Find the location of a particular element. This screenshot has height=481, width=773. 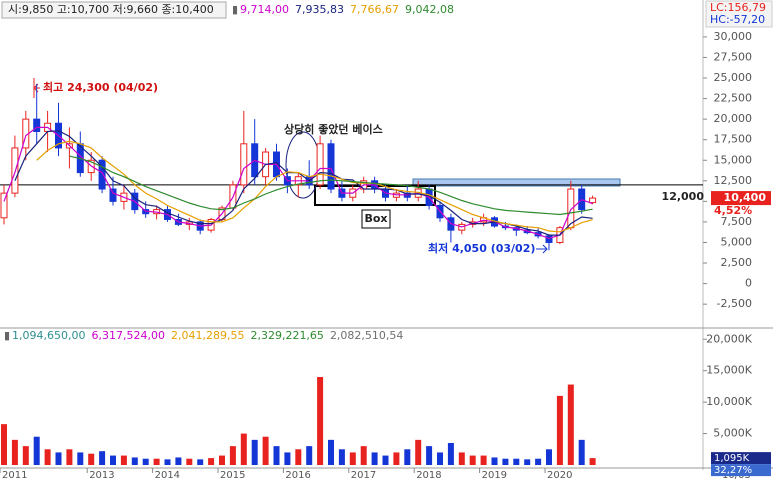

ohlc-header: 시:9,850 고:10,700 저:9,660 종:10,400 is located at coordinates (111, 9).